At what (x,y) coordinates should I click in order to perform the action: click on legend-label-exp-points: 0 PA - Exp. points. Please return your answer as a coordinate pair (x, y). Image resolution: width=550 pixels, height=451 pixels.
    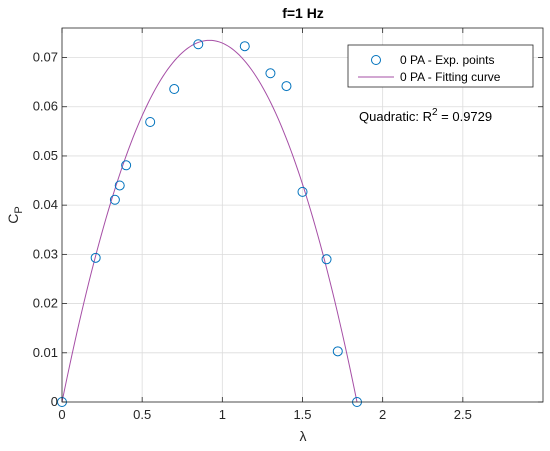
    Looking at the image, I should click on (447, 60).